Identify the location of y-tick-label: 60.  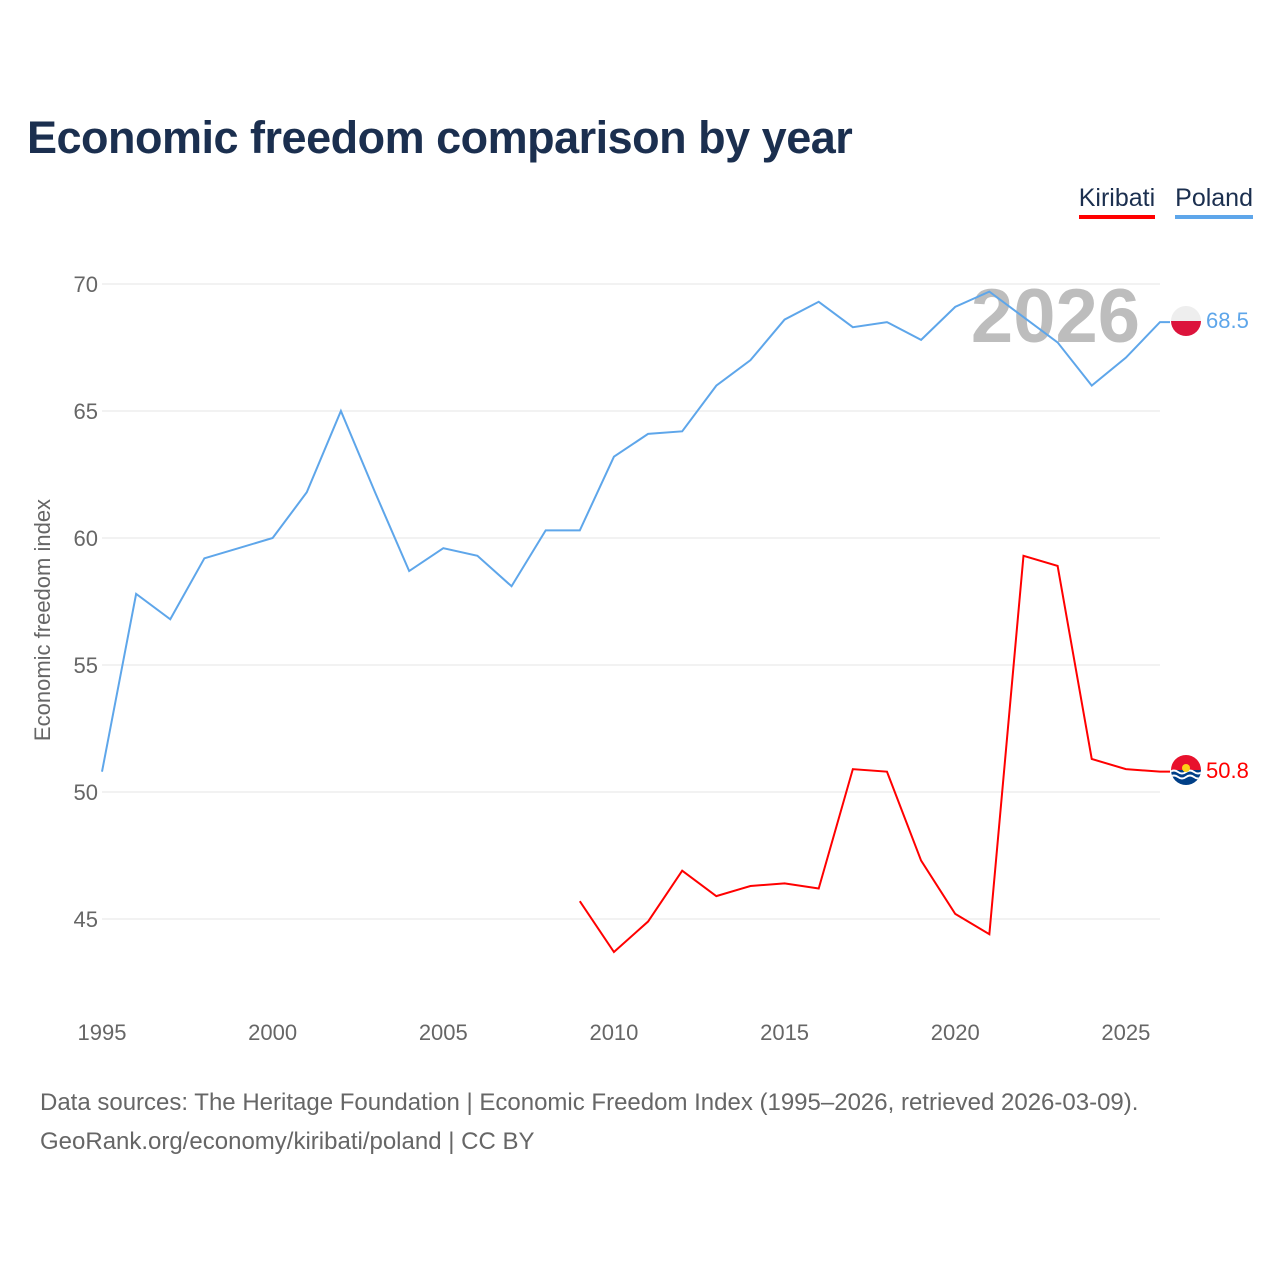
(86, 538).